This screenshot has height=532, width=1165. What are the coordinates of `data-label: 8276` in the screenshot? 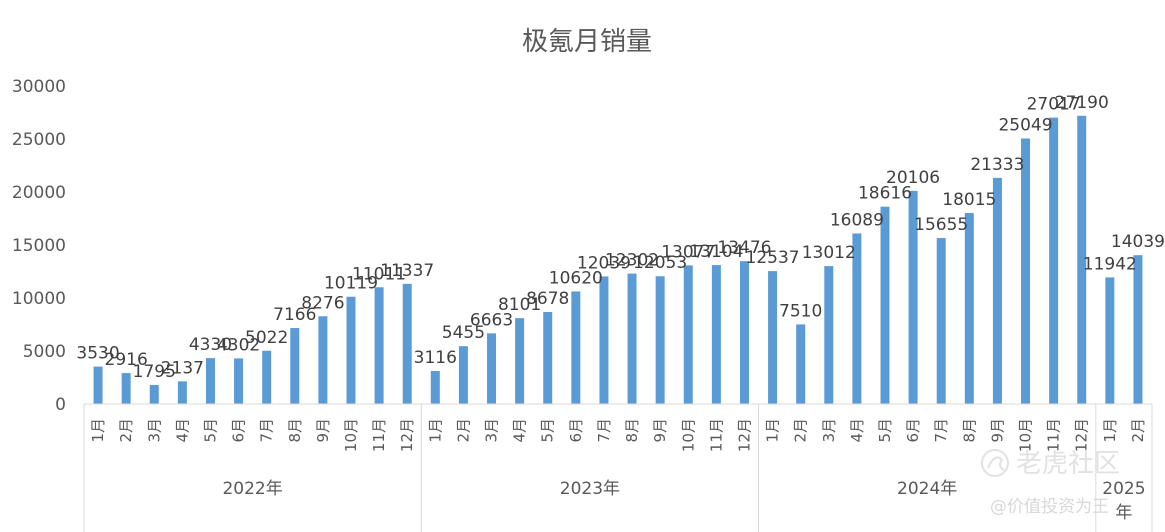 It's located at (322, 303).